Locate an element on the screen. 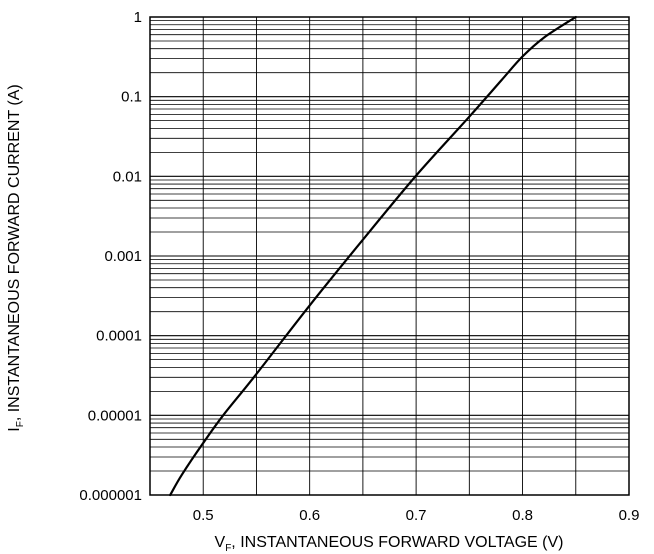  x-tick-labels: 0.5 0.6 0.7 0.8 0.9 is located at coordinates (416, 515).